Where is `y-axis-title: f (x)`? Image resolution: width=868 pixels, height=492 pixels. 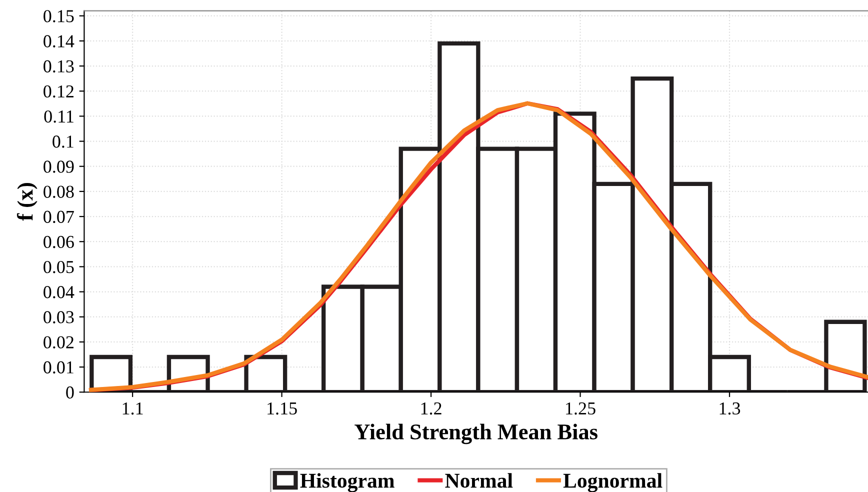
y-axis-title: f (x) is located at coordinates (27, 202).